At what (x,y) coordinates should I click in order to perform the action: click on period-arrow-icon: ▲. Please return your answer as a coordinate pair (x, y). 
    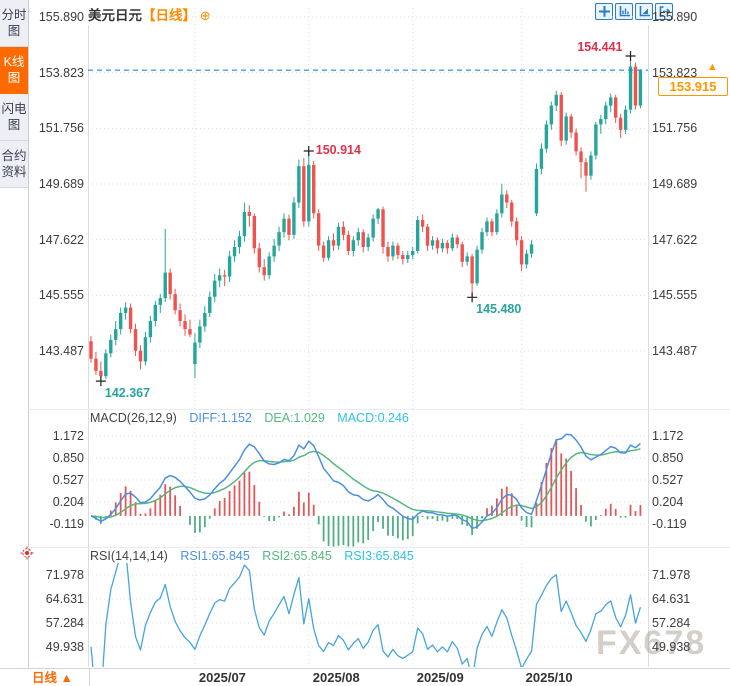
    Looking at the image, I should click on (66, 678).